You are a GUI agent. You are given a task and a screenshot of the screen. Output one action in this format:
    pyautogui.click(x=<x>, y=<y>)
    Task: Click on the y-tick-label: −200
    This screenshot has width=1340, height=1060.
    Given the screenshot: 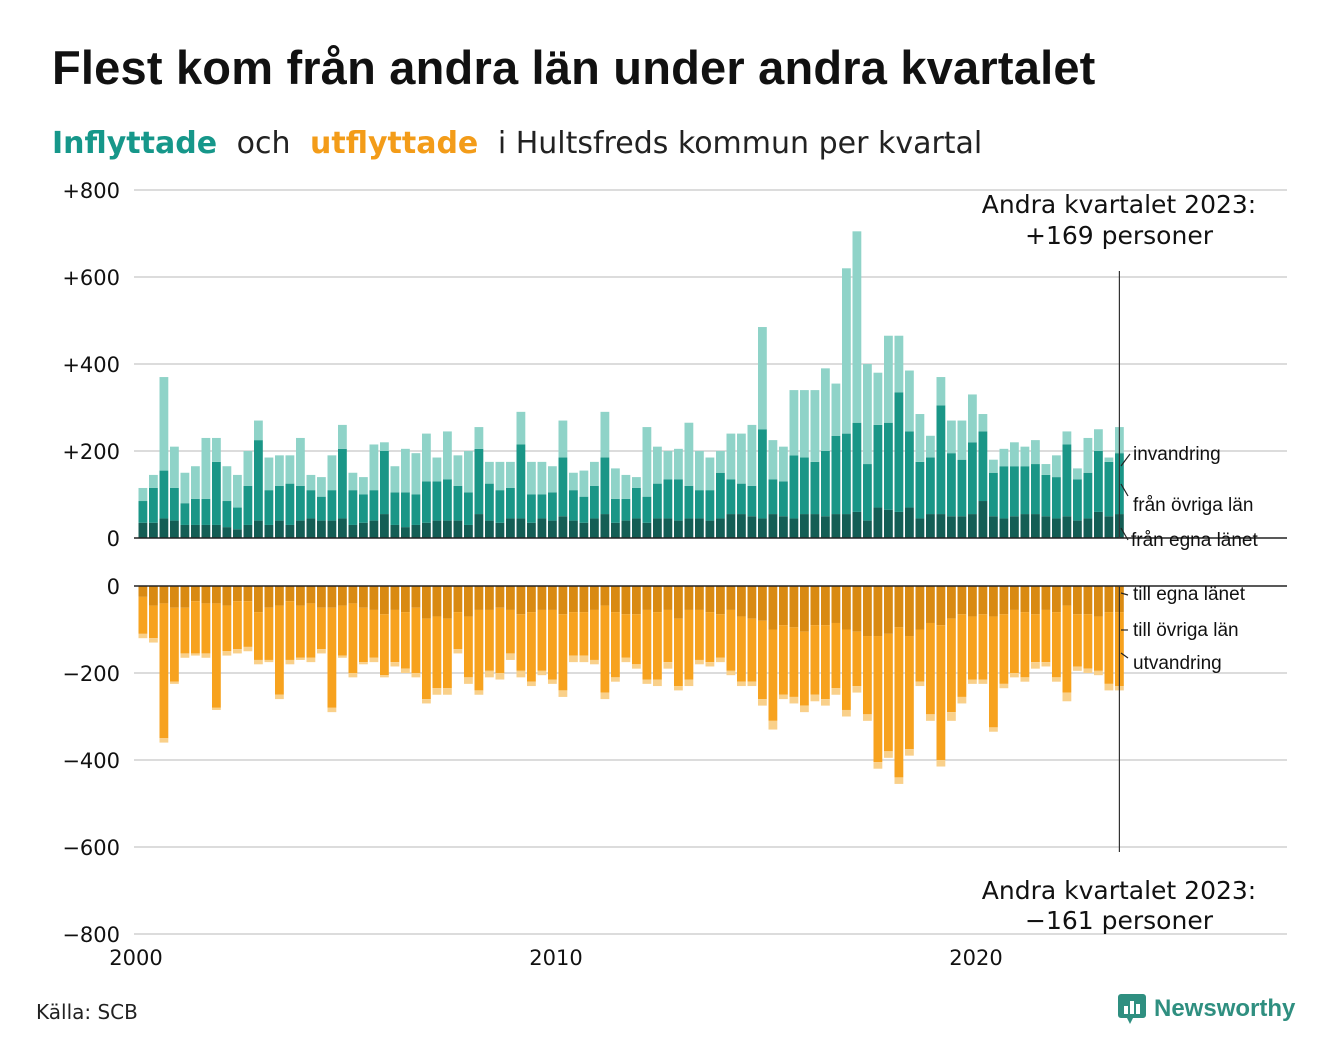 What is the action you would take?
    pyautogui.click(x=91, y=674)
    